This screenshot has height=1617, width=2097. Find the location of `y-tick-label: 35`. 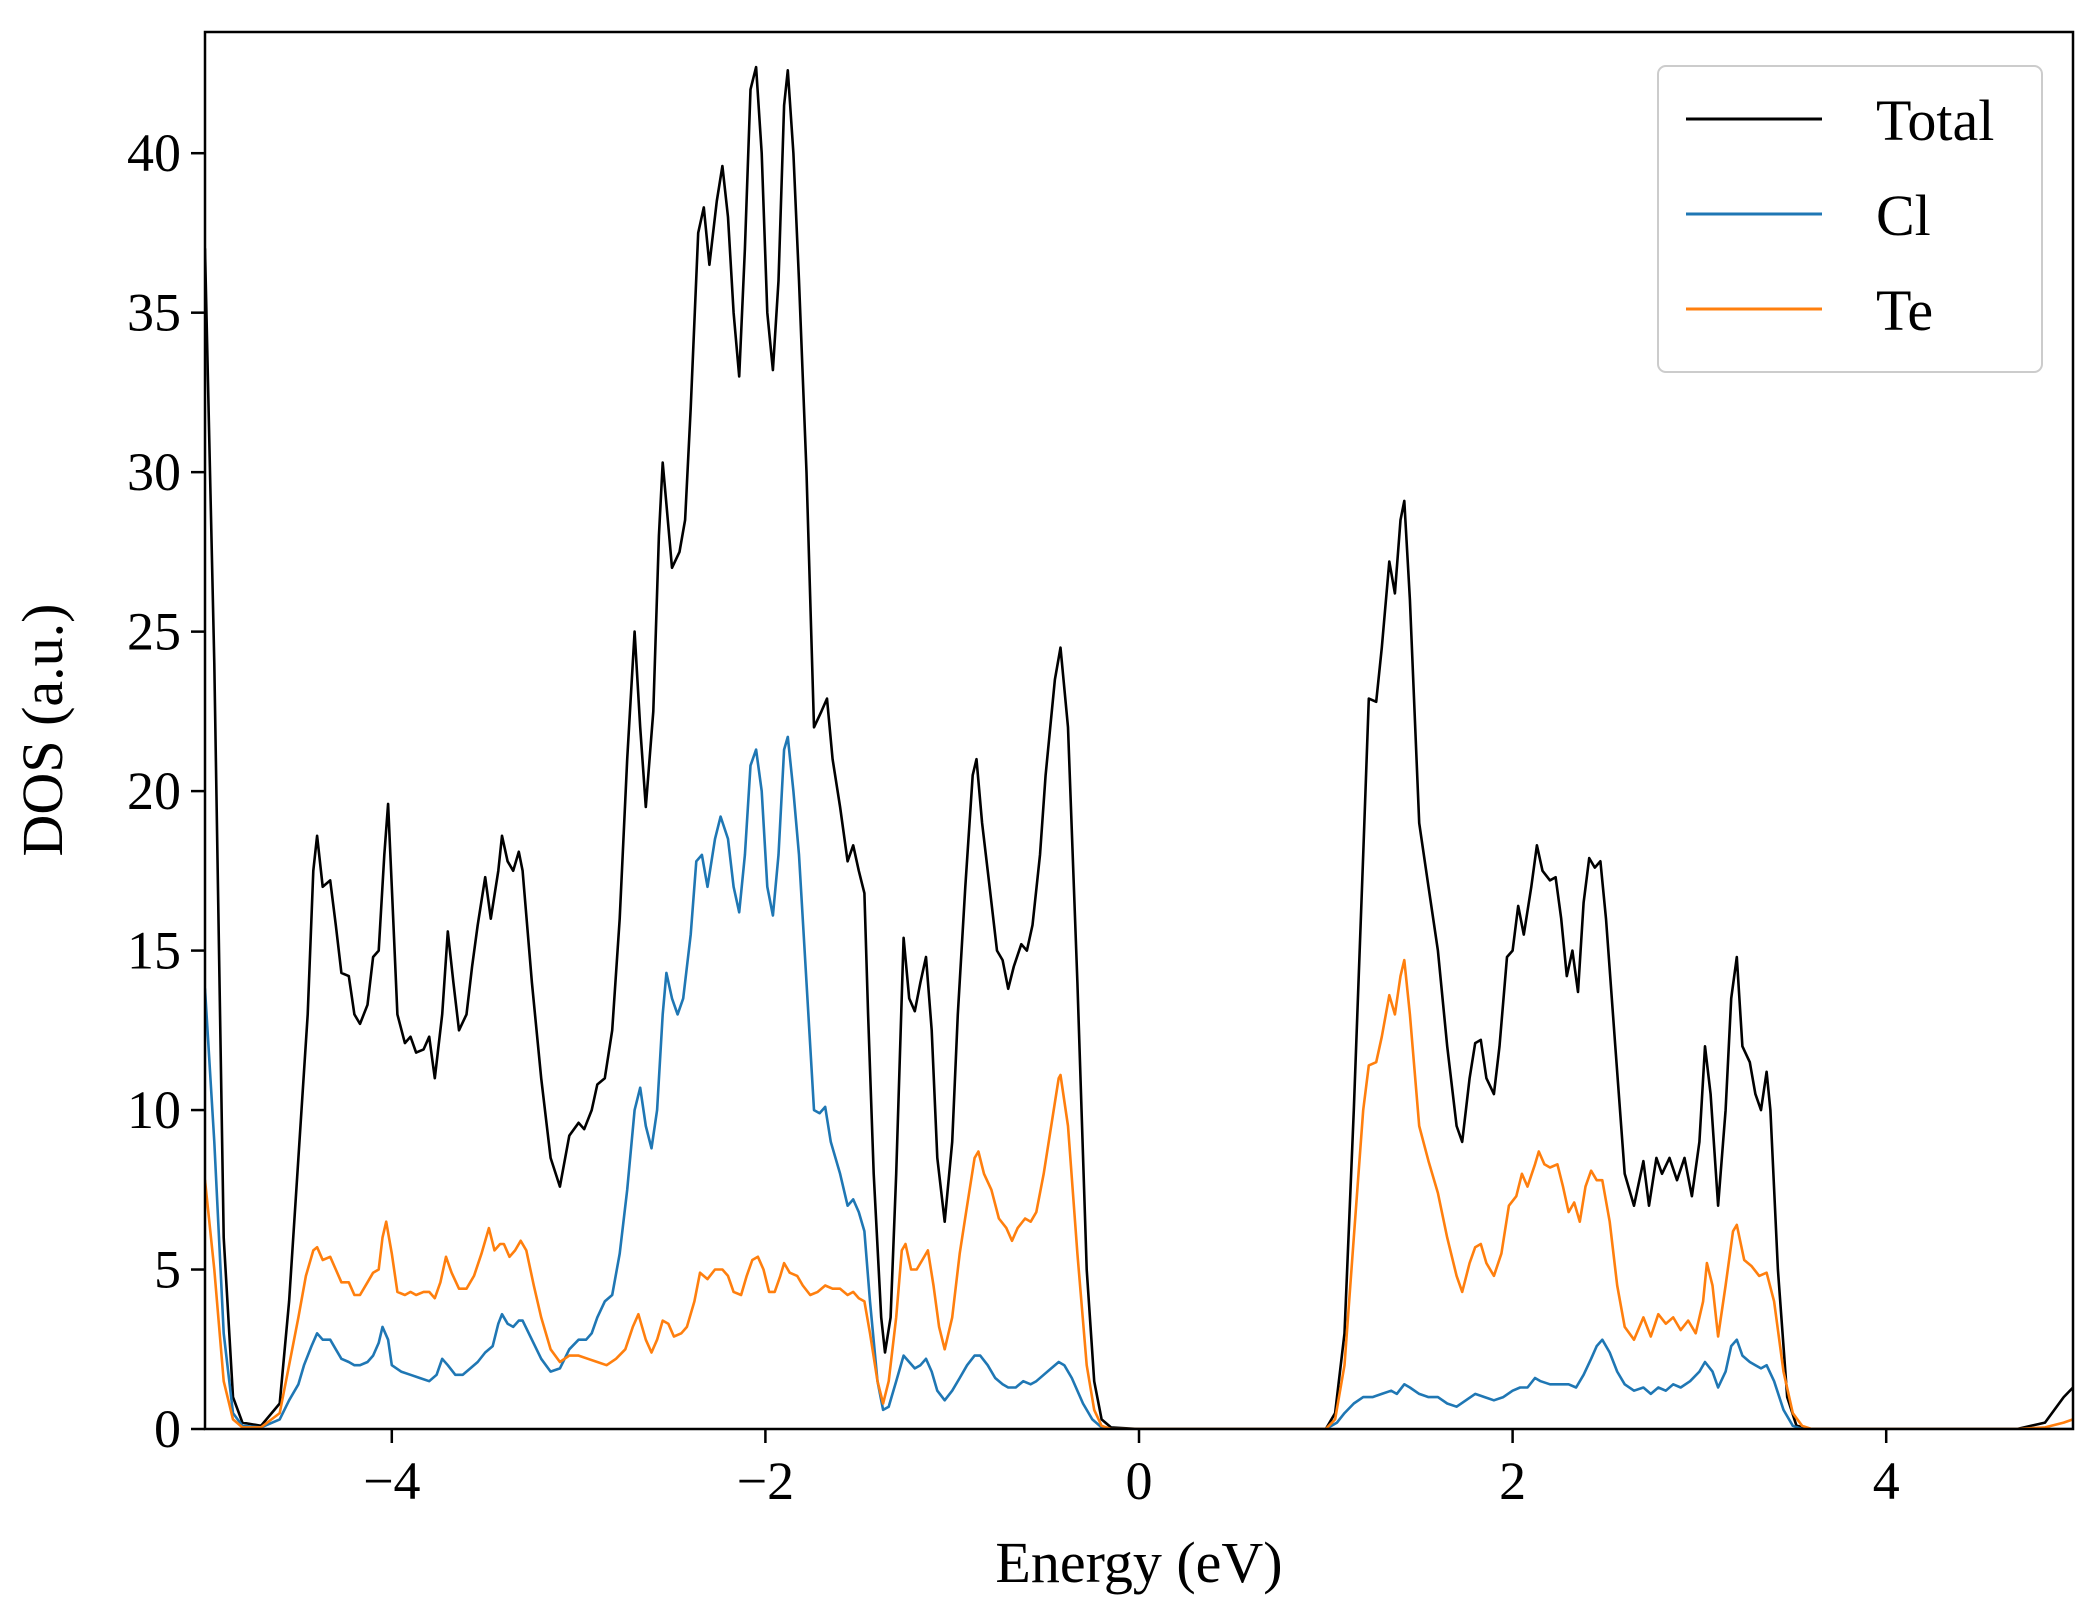

y-tick-label: 35 is located at coordinates (154, 313).